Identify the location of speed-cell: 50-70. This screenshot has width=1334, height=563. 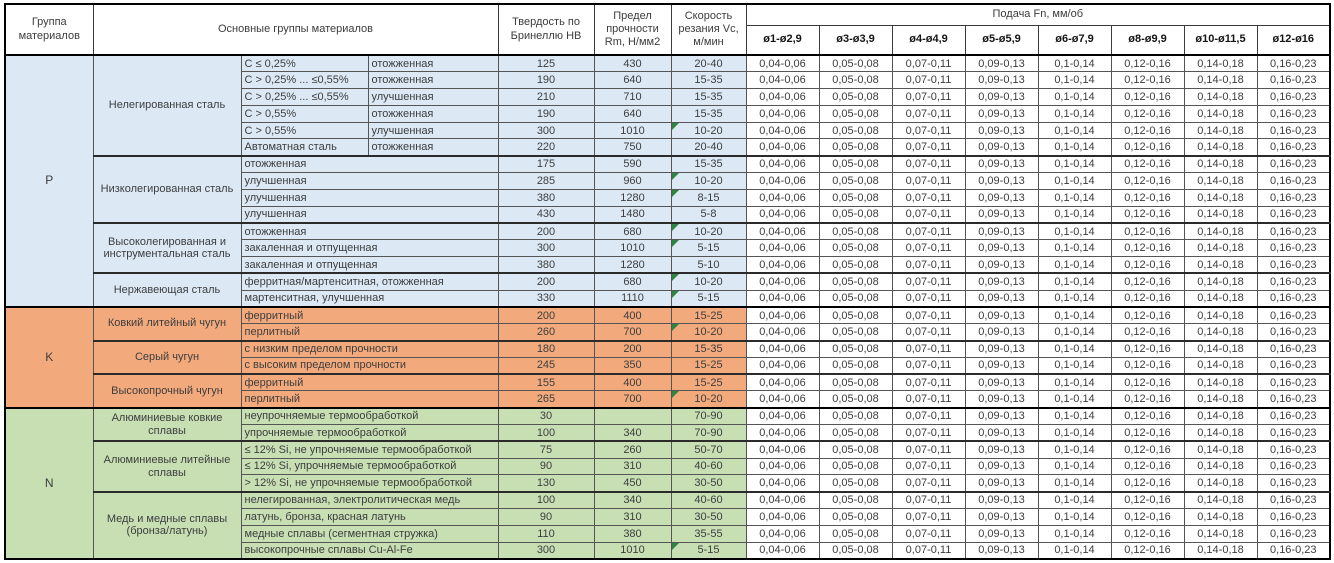
(708, 449).